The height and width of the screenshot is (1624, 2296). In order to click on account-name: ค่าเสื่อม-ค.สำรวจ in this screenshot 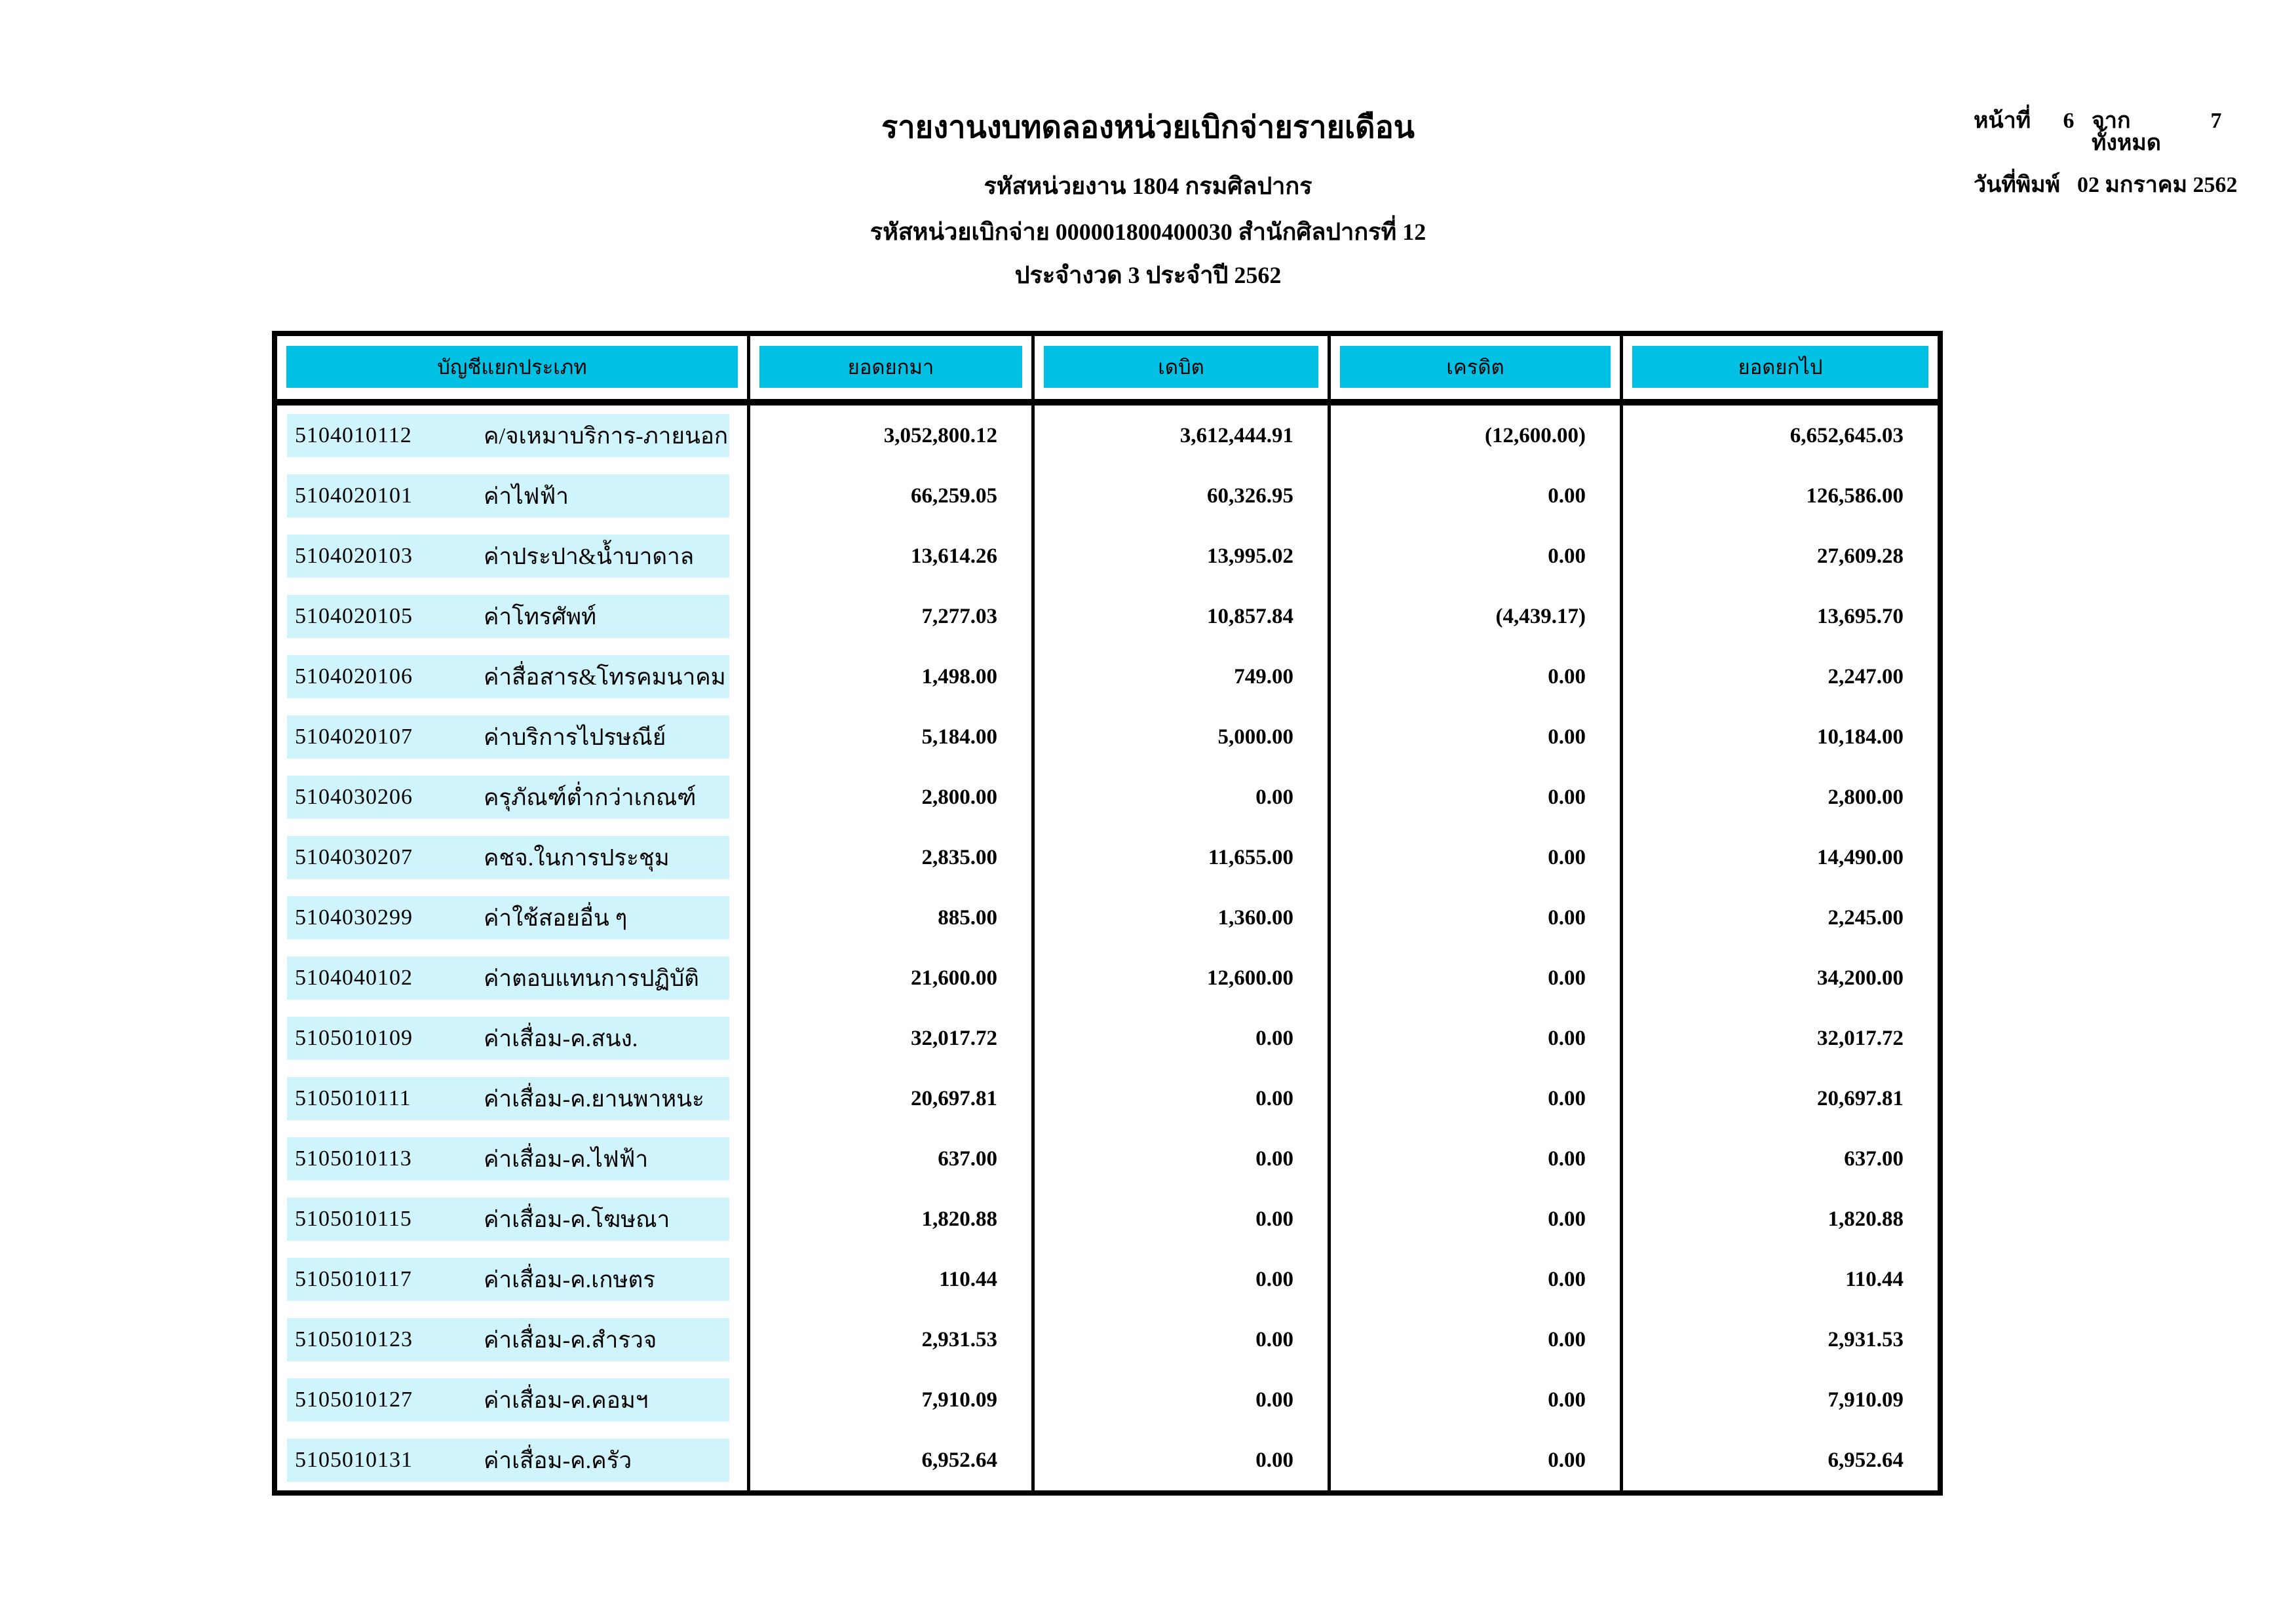, I will do `click(570, 1340)`.